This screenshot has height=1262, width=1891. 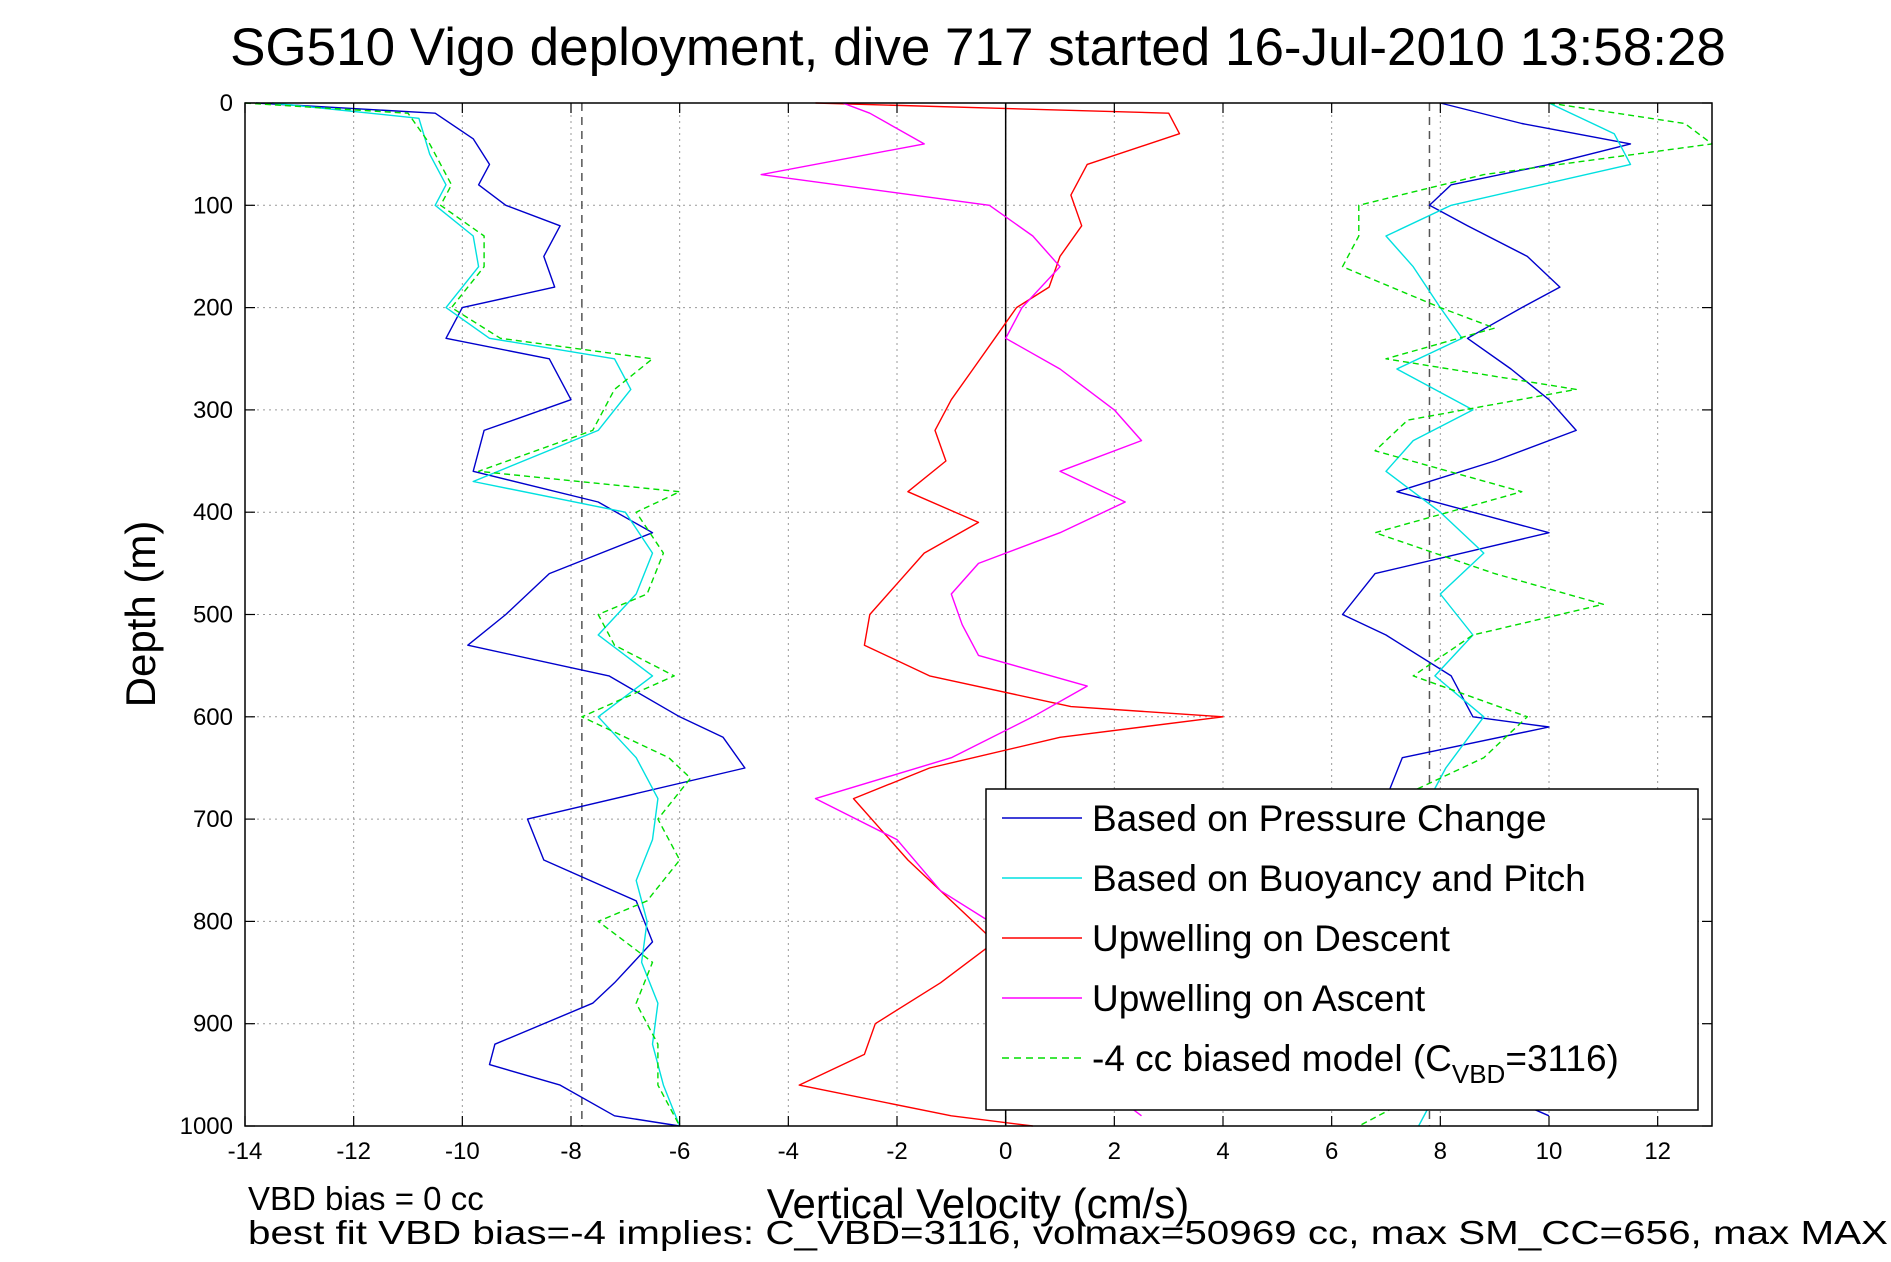 I want to click on legend-entry-descent: Upwelling on Descent, so click(x=1226, y=938).